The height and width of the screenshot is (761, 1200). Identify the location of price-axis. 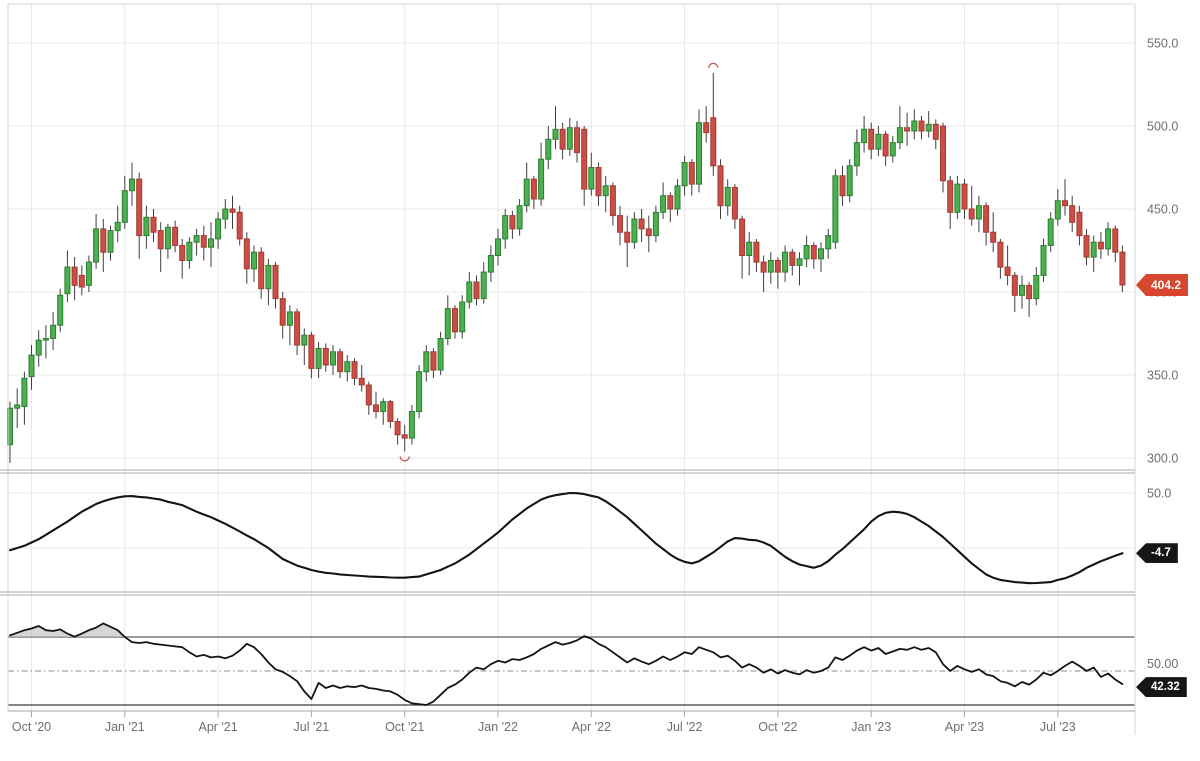
(1167, 369).